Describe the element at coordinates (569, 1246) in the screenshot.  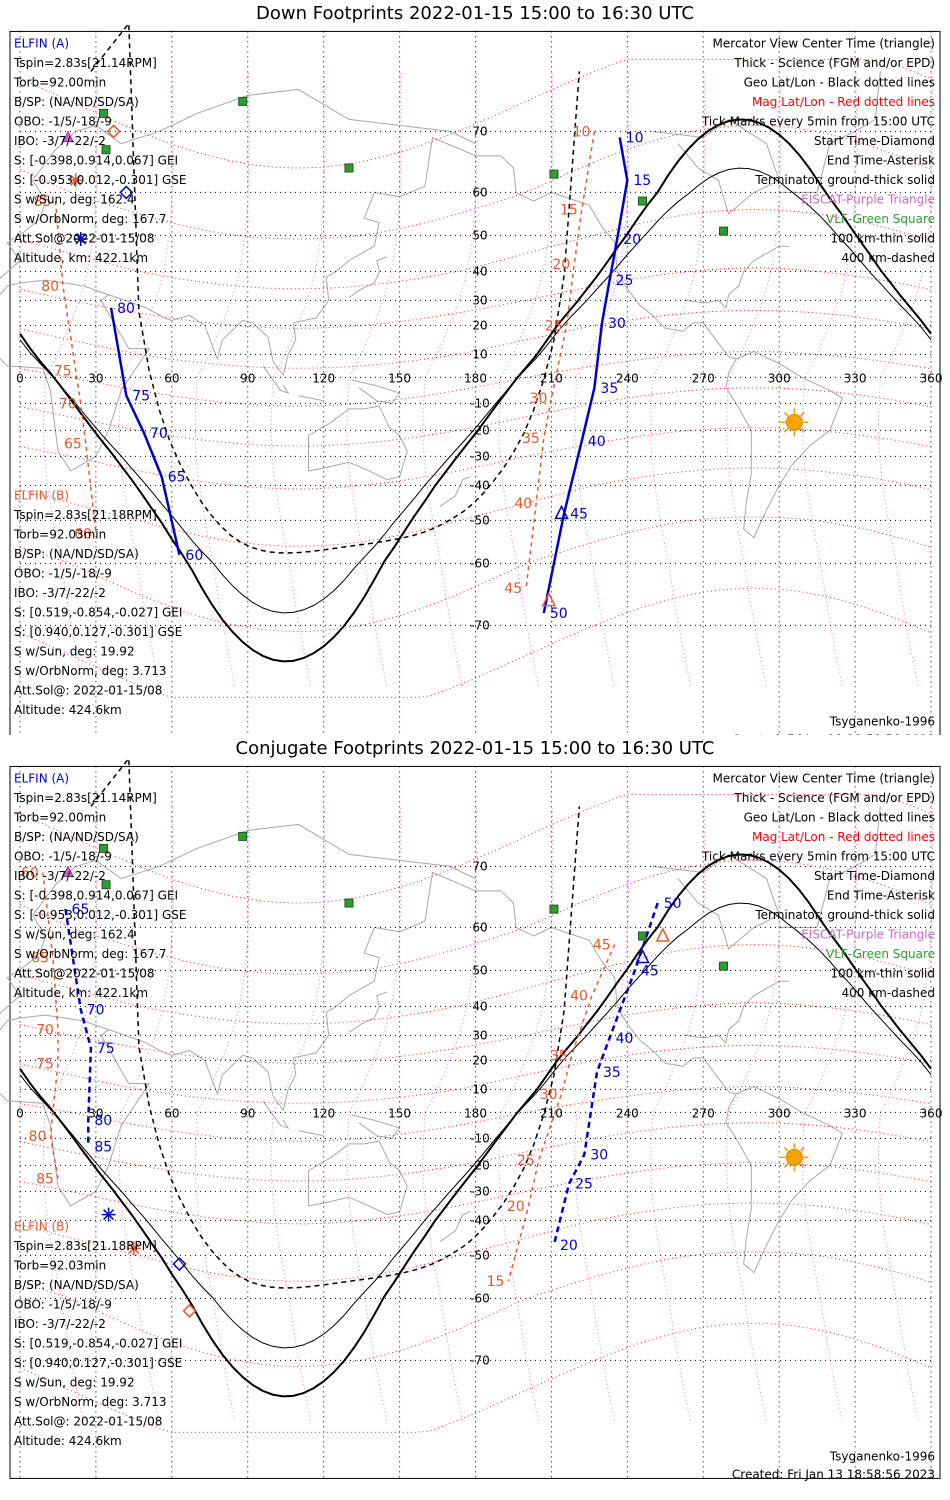
I see `elfin-a-track-time-label: 20` at that location.